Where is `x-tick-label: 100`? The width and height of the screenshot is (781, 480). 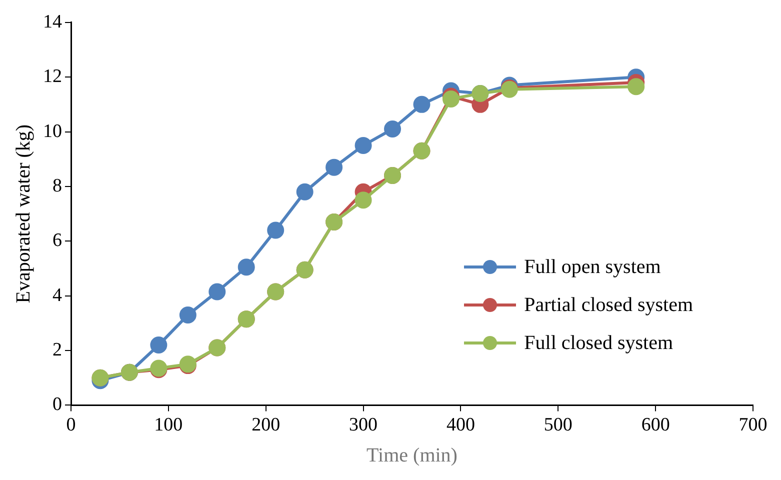 x-tick-label: 100 is located at coordinates (168, 425).